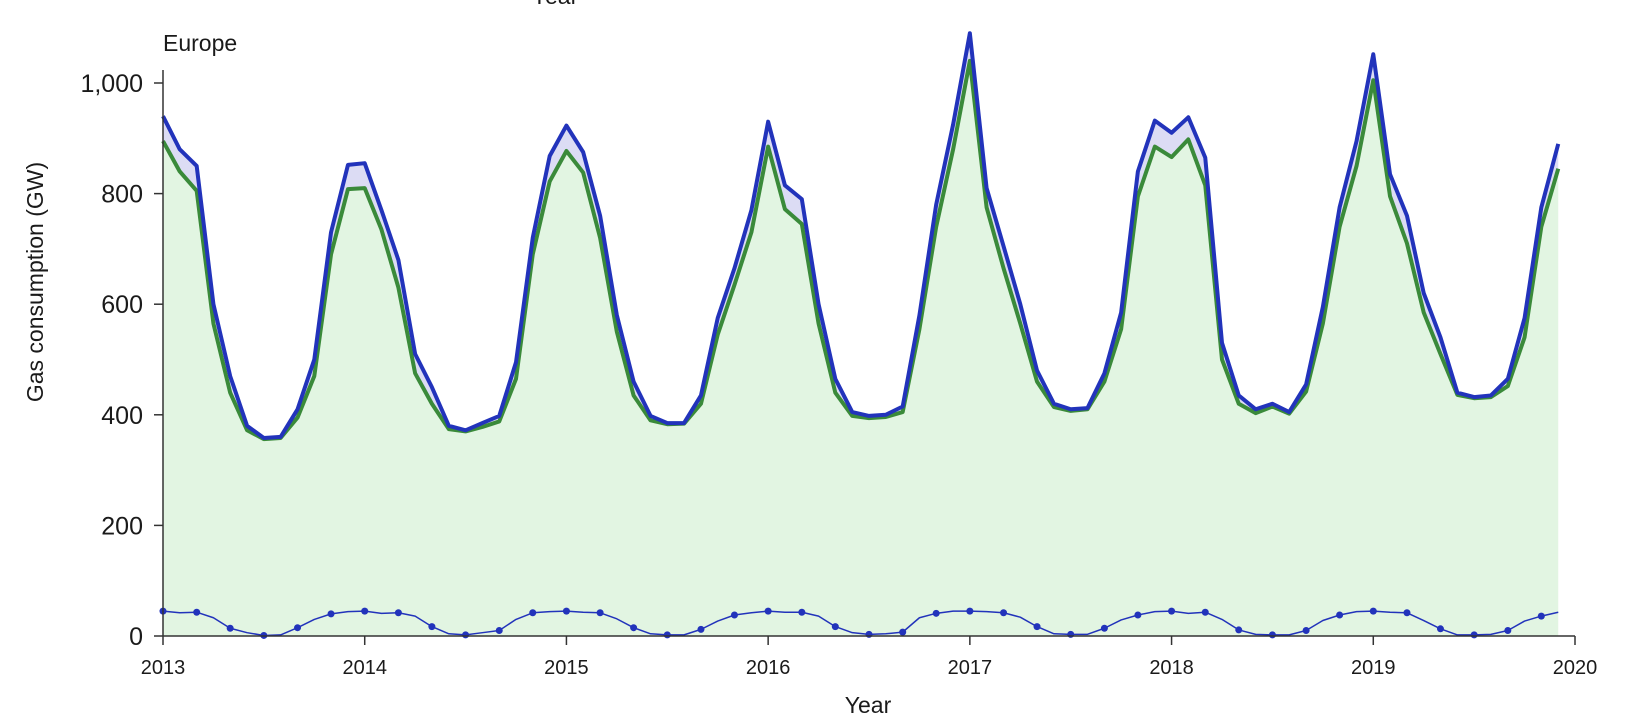 This screenshot has height=717, width=1625. I want to click on x-axis-title: Year, so click(868, 704).